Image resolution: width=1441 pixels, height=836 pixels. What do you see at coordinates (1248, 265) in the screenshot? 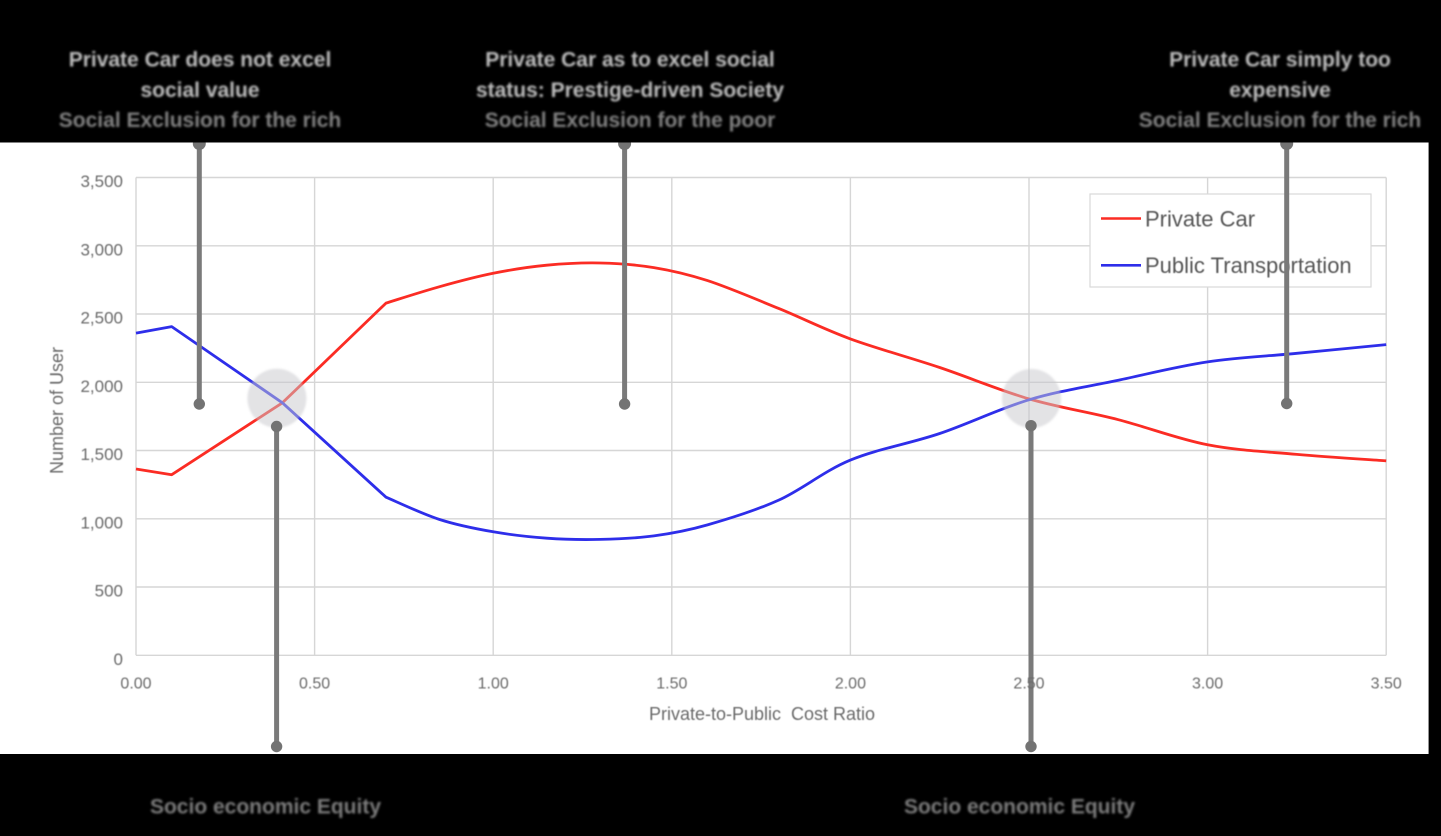
I see `svg-text: Public Transportation` at bounding box center [1248, 265].